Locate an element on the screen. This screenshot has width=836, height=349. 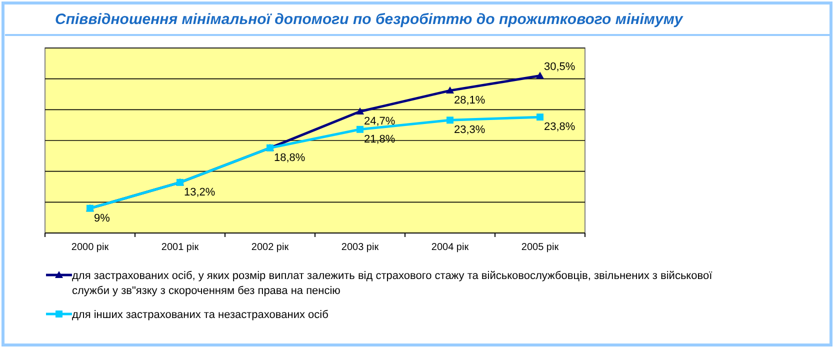
x-tick-label: 2005 рік is located at coordinates (540, 247).